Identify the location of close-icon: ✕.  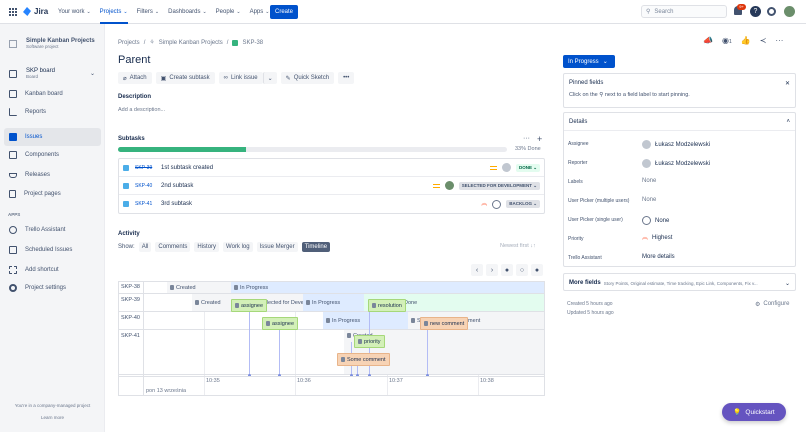
(787, 83).